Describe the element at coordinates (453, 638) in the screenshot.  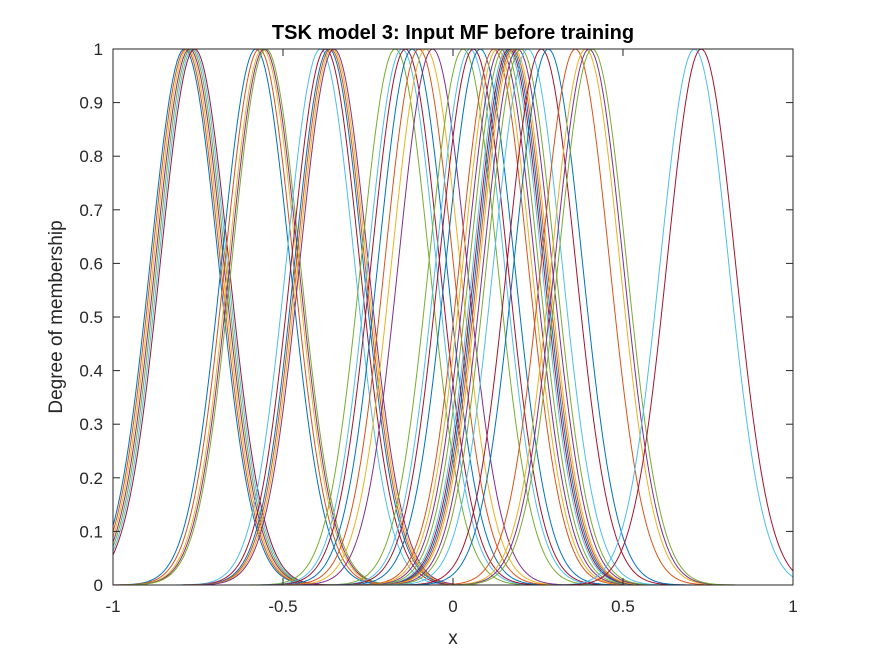
I see `x-axis-label: x` at that location.